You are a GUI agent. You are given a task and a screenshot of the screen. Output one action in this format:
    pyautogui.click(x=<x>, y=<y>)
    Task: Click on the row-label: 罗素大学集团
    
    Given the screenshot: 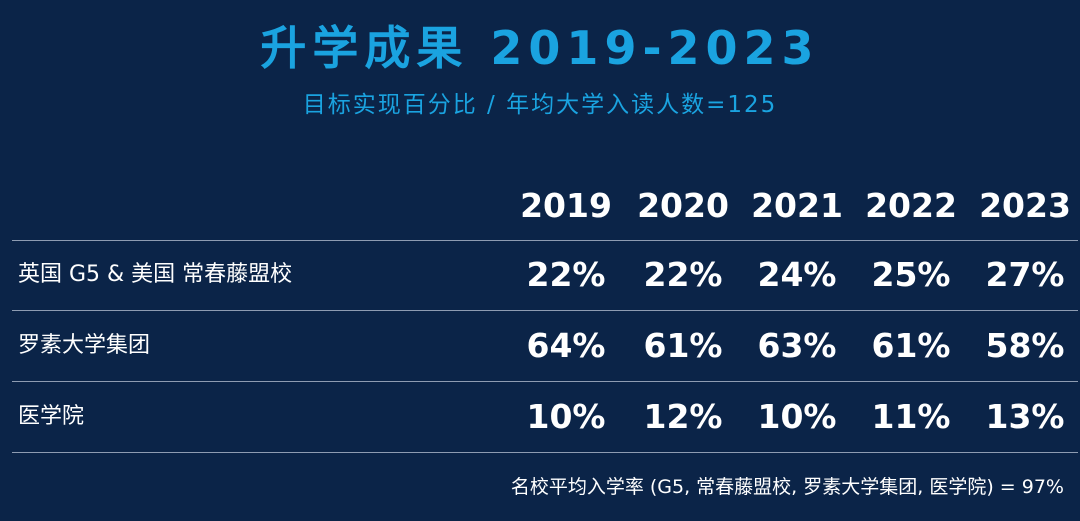 What is the action you would take?
    pyautogui.click(x=84, y=345)
    